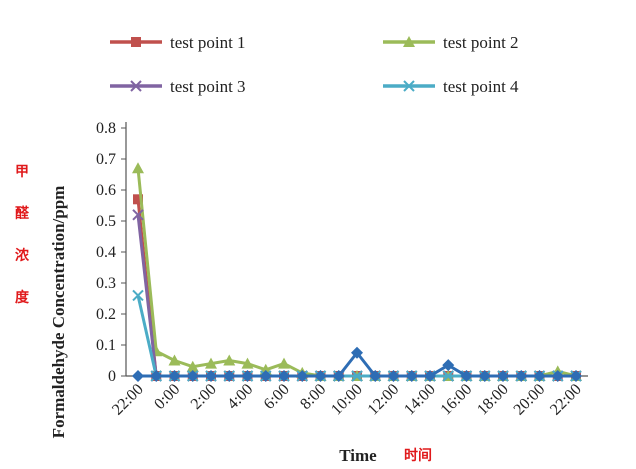 The width and height of the screenshot is (636, 469). Describe the element at coordinates (112, 376) in the screenshot. I see `y-tick-label: 0` at that location.